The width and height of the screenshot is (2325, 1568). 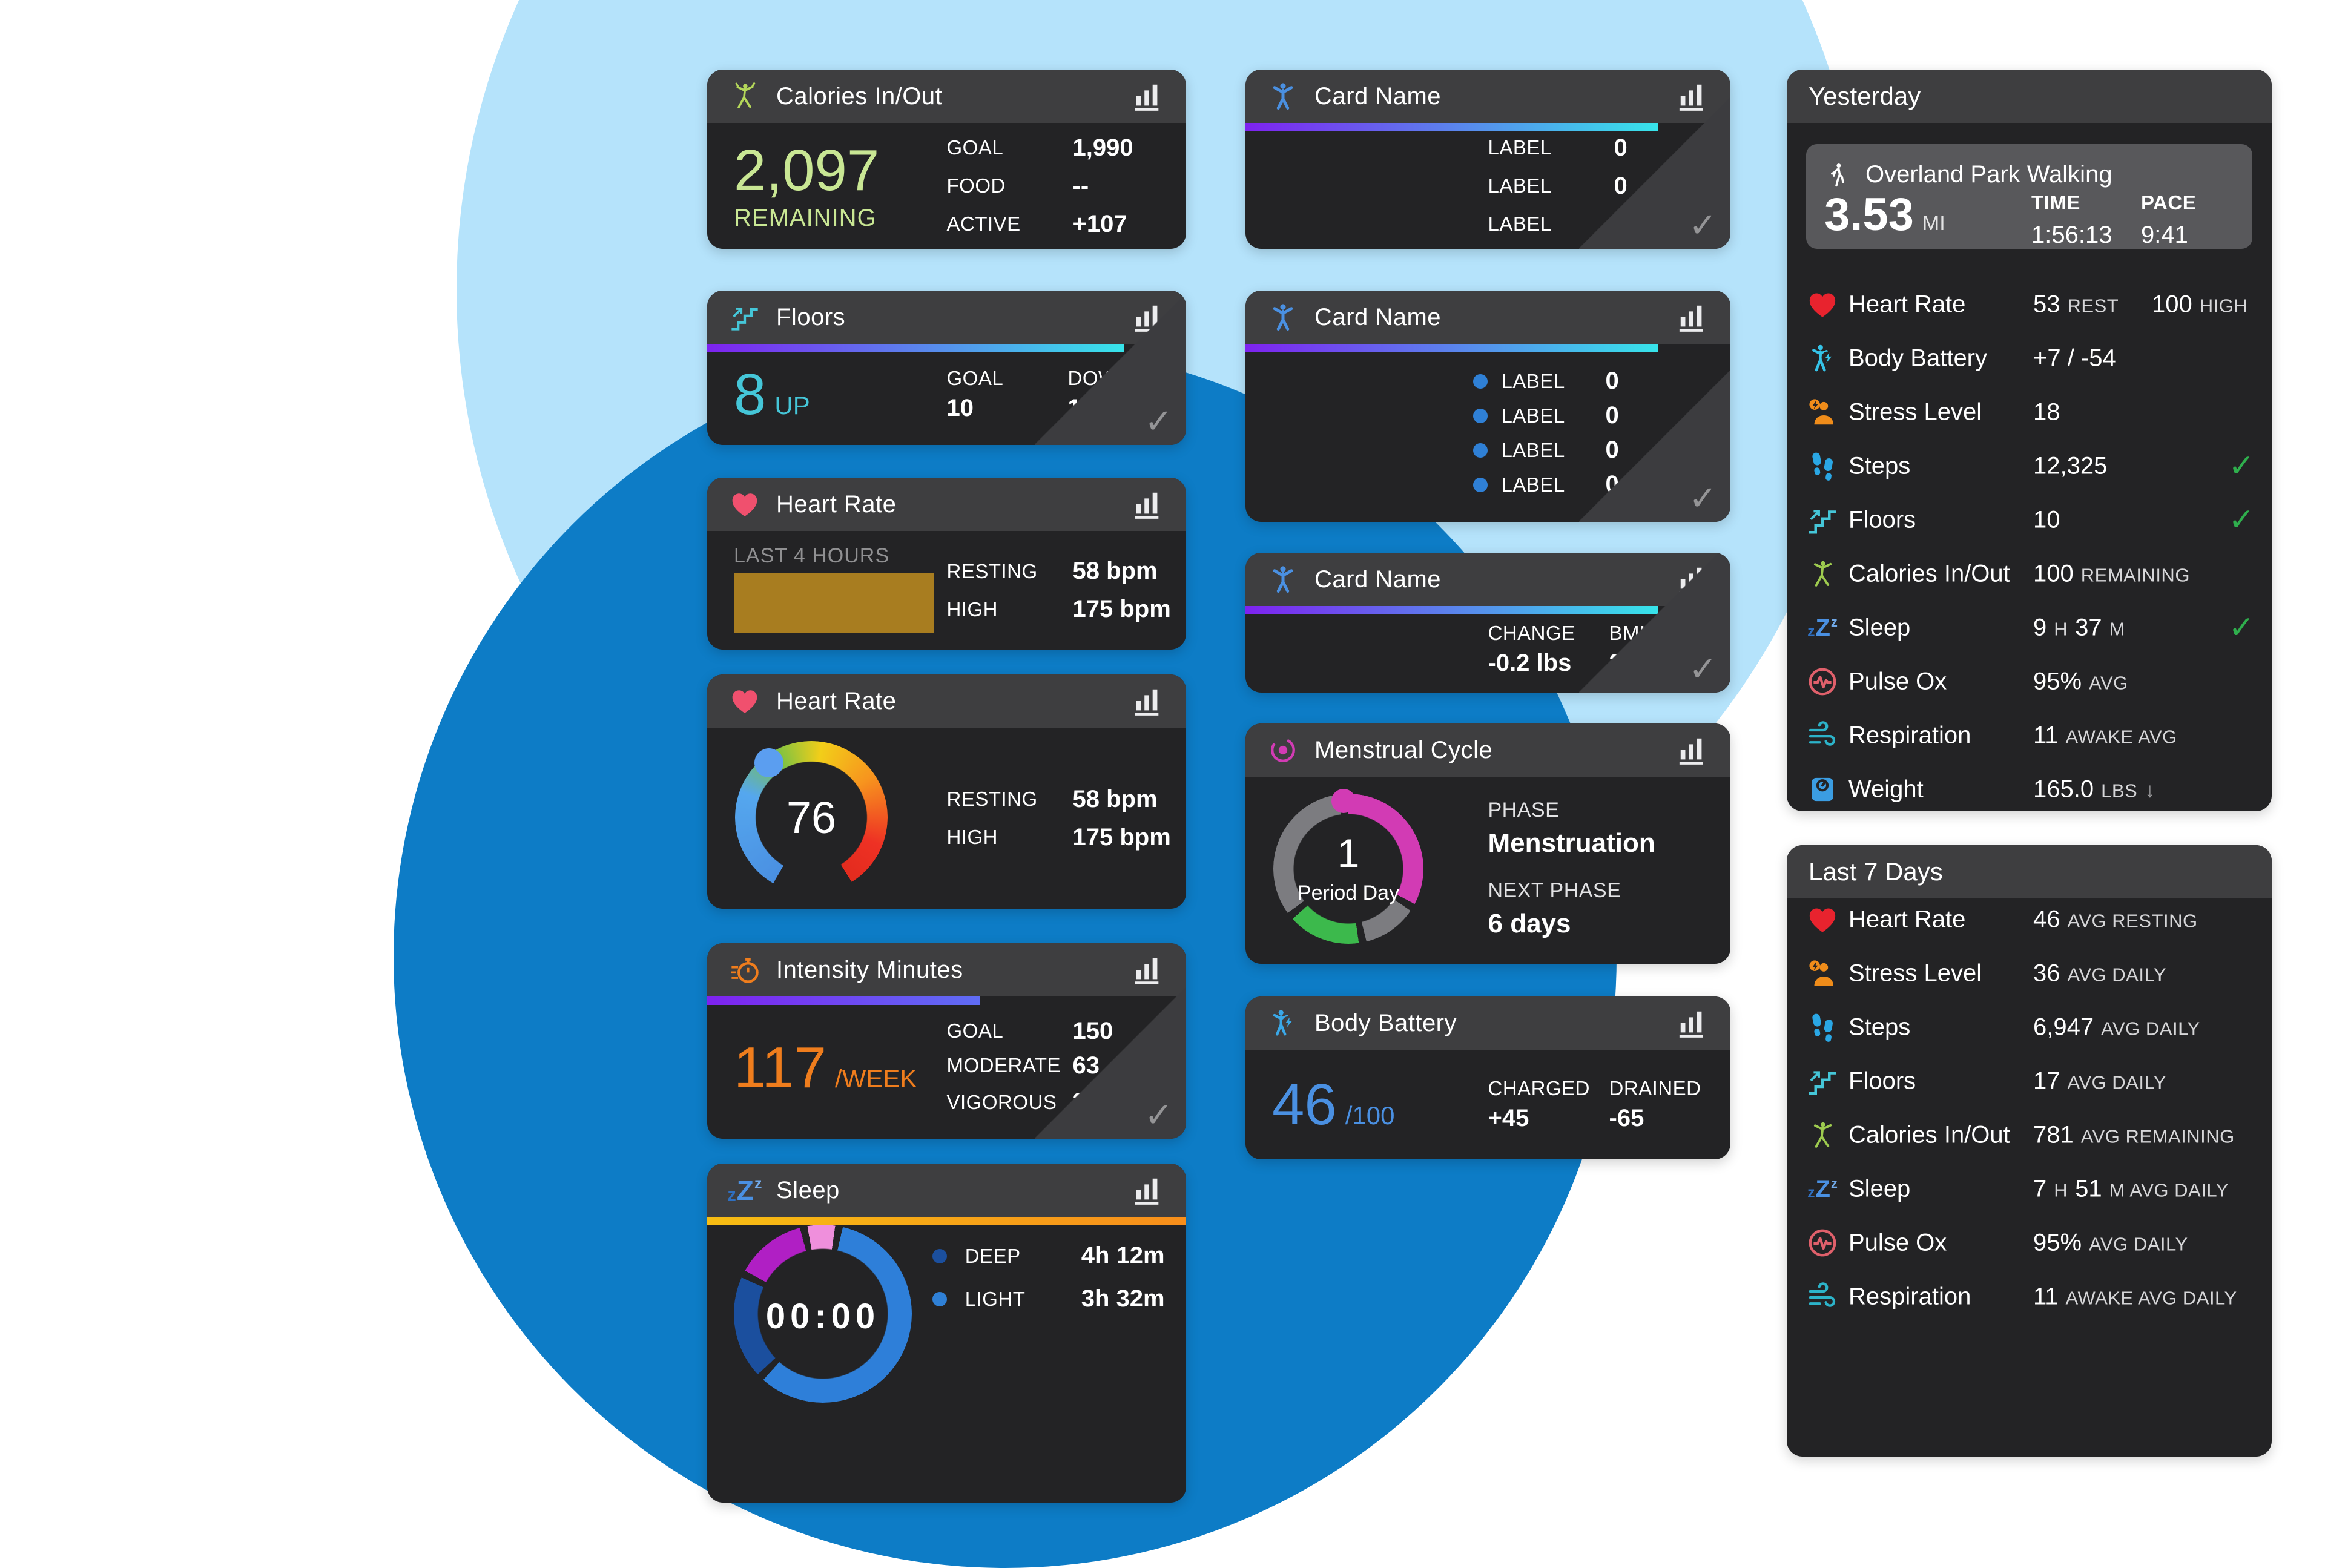 What do you see at coordinates (1822, 1135) in the screenshot?
I see `calories-figure-icon` at bounding box center [1822, 1135].